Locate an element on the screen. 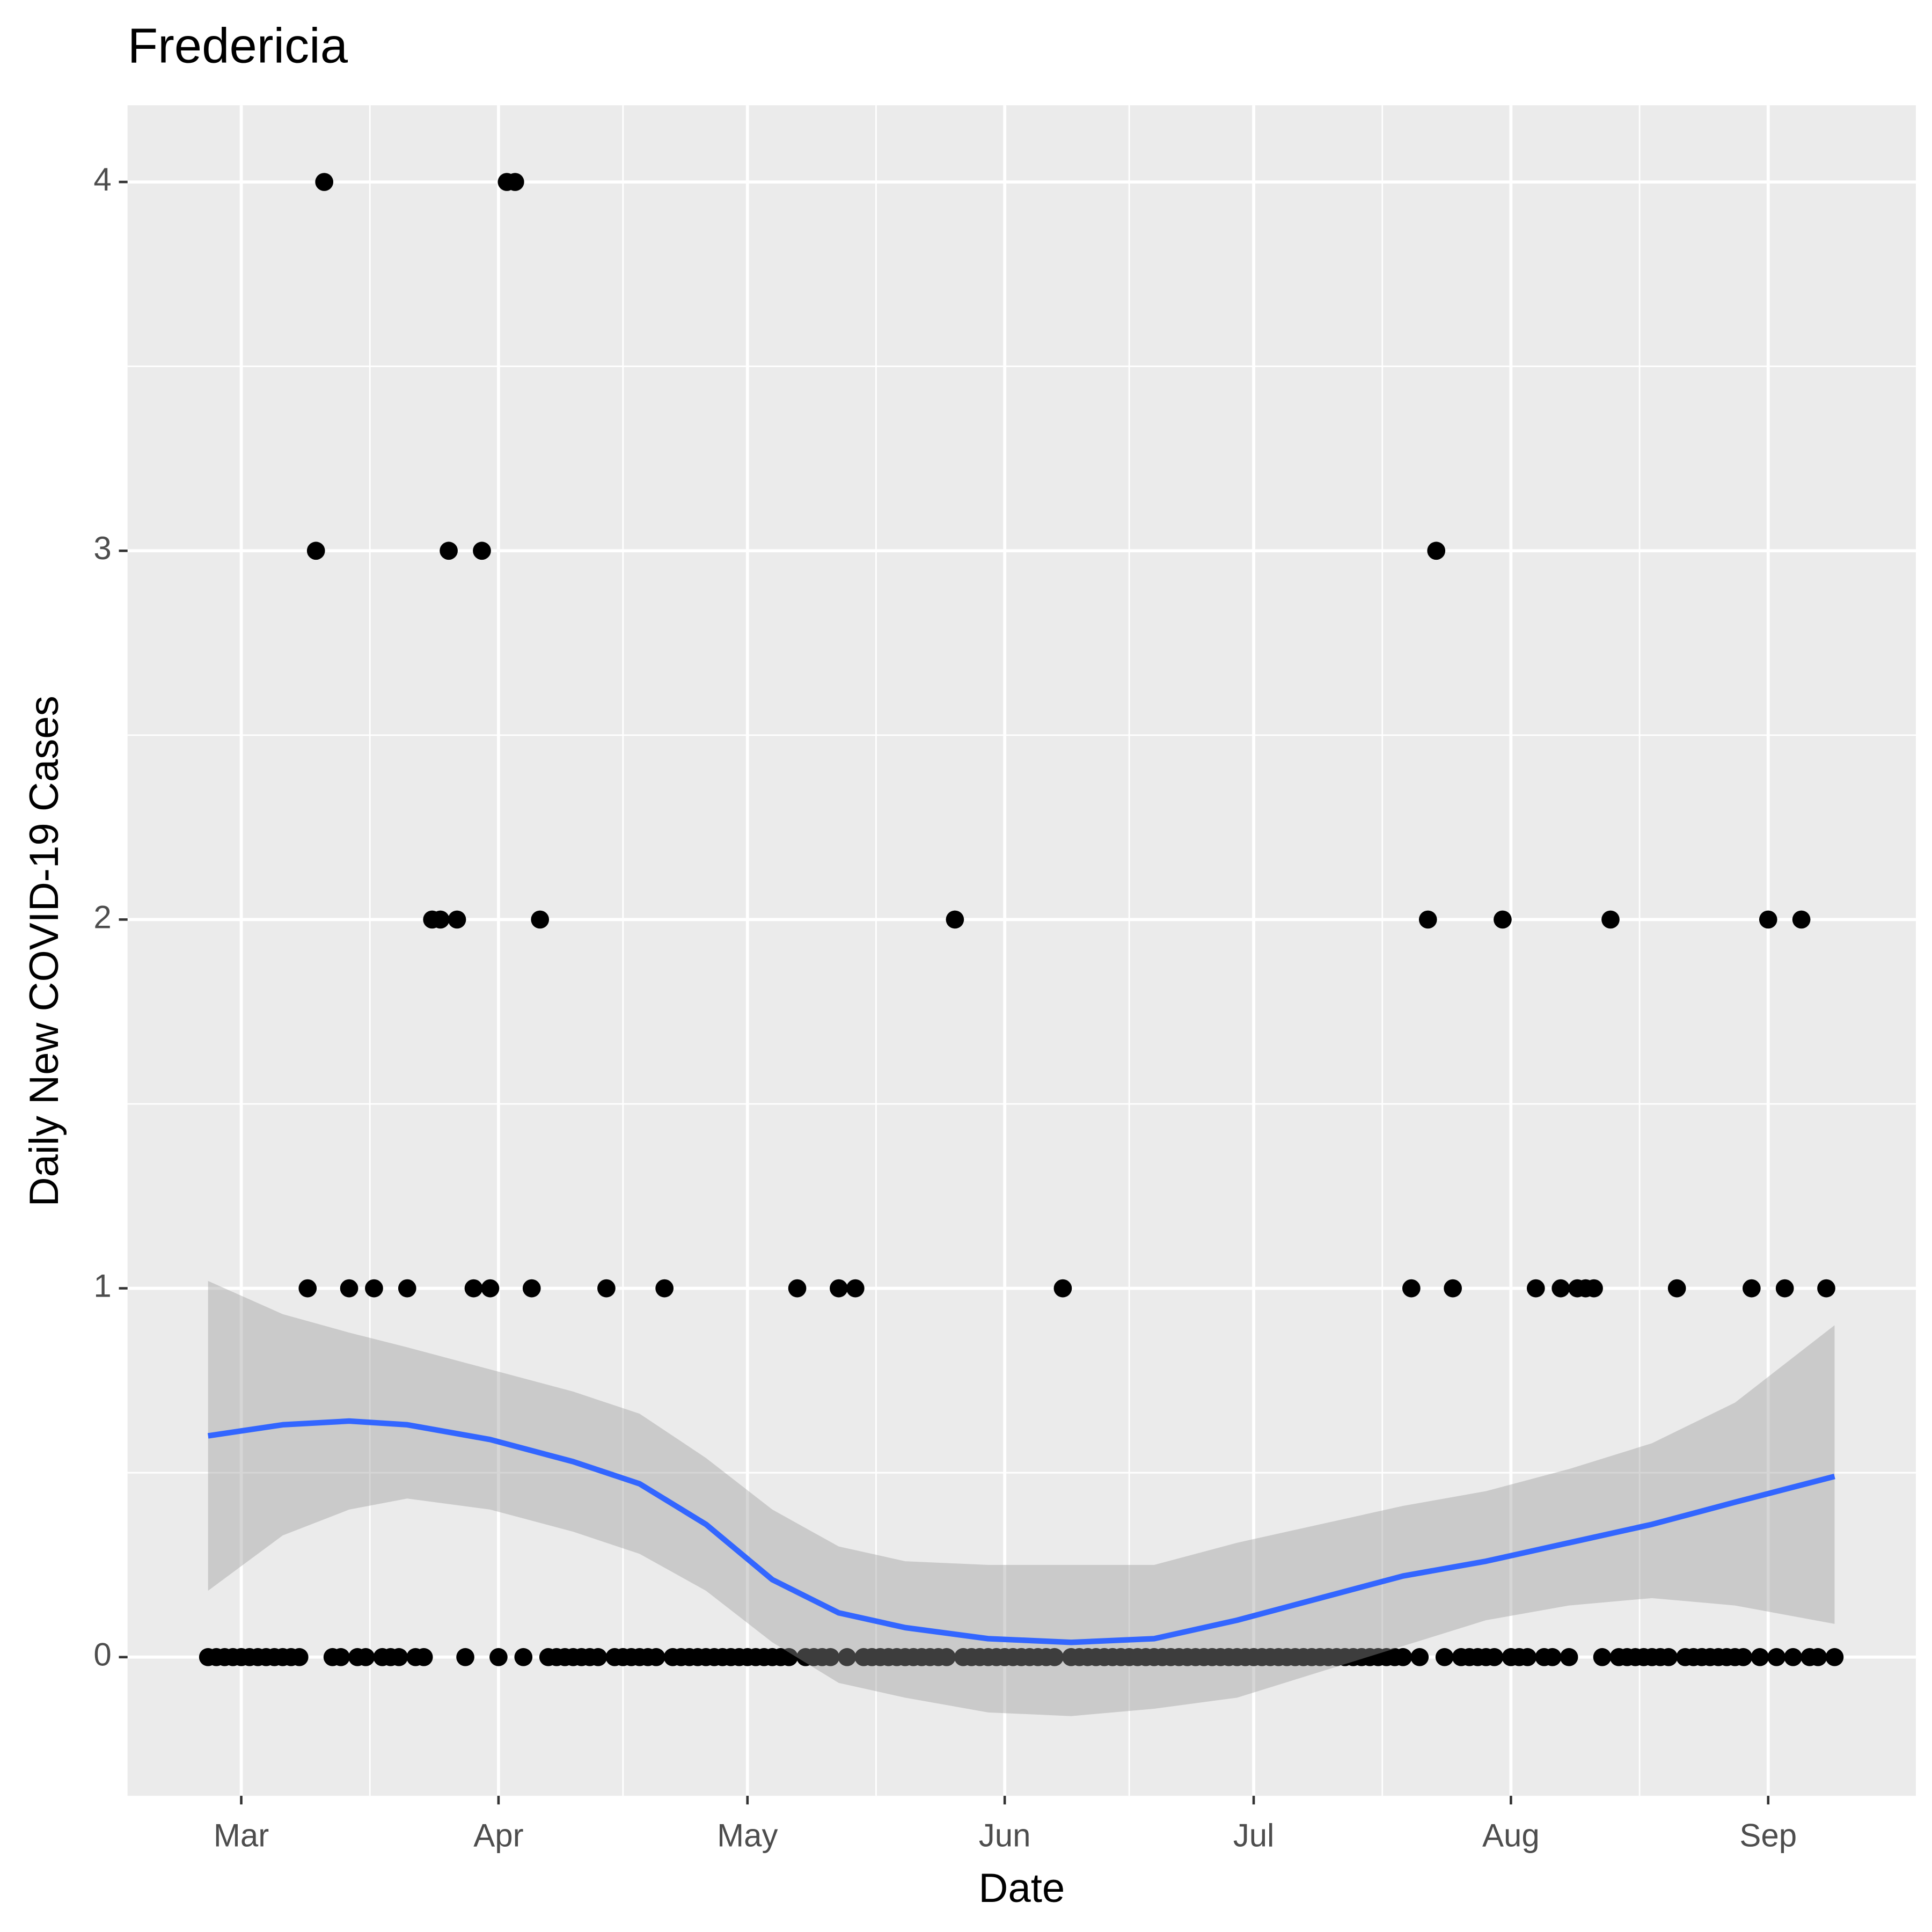  x-tick-label: Jul is located at coordinates (1254, 1835).